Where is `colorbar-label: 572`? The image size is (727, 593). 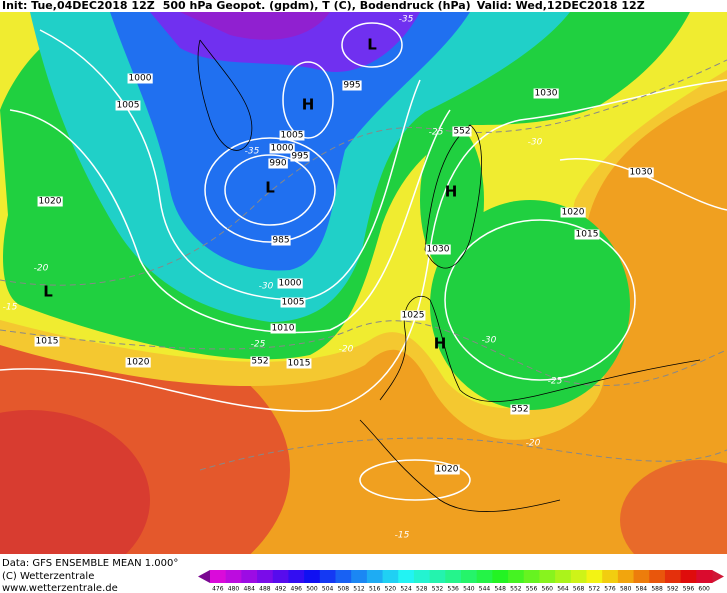
colorbar-label: 572 is located at coordinates (595, 589).